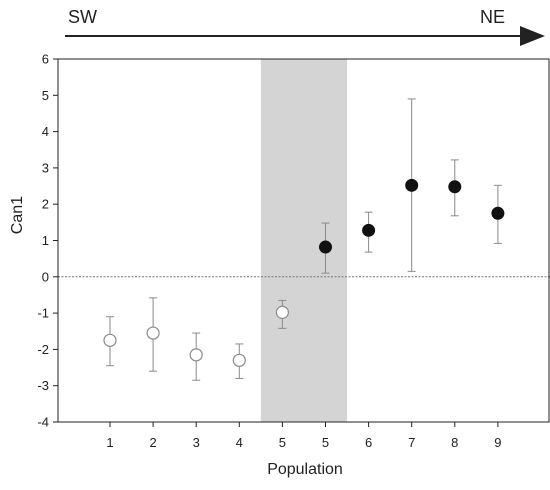  What do you see at coordinates (45, 59) in the screenshot?
I see `y-tick-label: 6` at bounding box center [45, 59].